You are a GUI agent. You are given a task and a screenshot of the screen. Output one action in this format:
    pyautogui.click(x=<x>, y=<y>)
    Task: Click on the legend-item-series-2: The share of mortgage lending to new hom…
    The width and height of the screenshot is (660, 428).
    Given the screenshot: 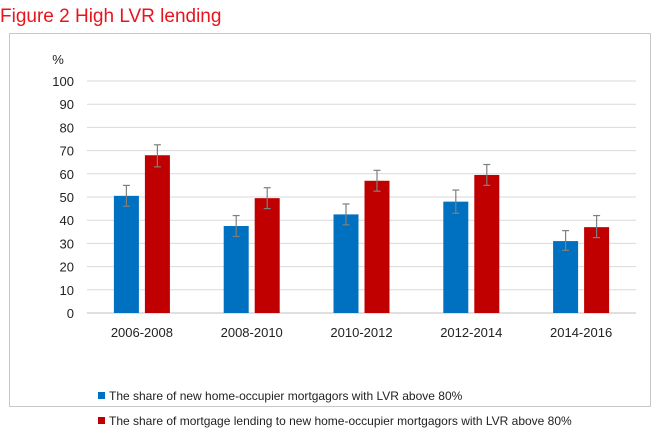 What is the action you would take?
    pyautogui.click(x=335, y=421)
    